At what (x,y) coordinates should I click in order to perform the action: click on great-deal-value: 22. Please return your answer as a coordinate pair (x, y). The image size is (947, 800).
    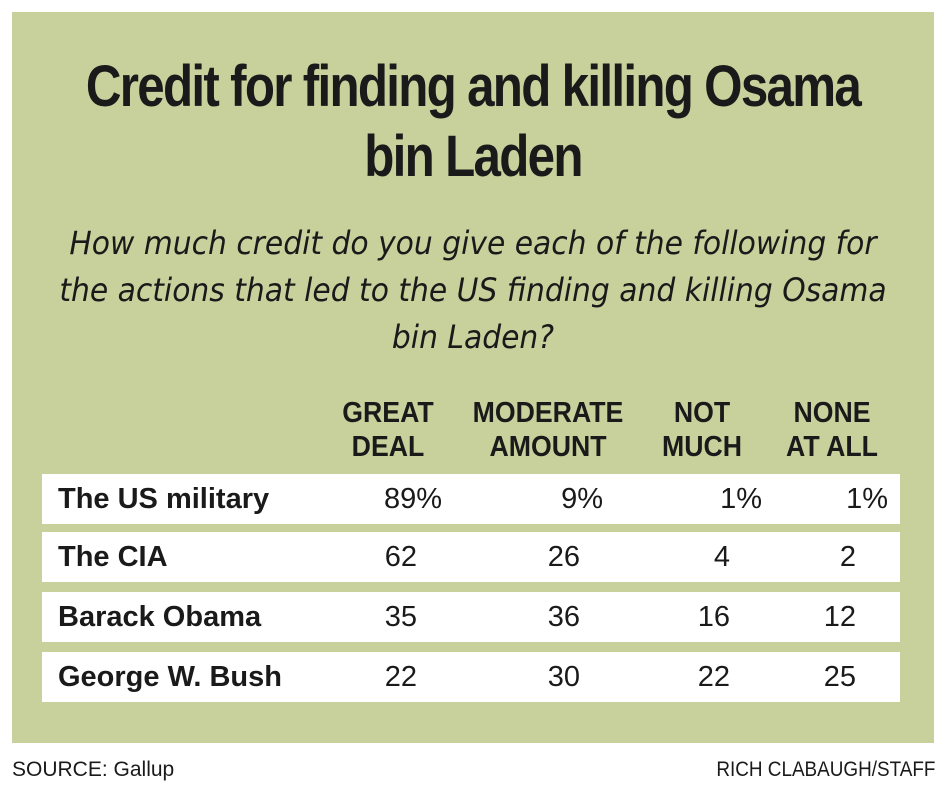
    Looking at the image, I should click on (400, 677).